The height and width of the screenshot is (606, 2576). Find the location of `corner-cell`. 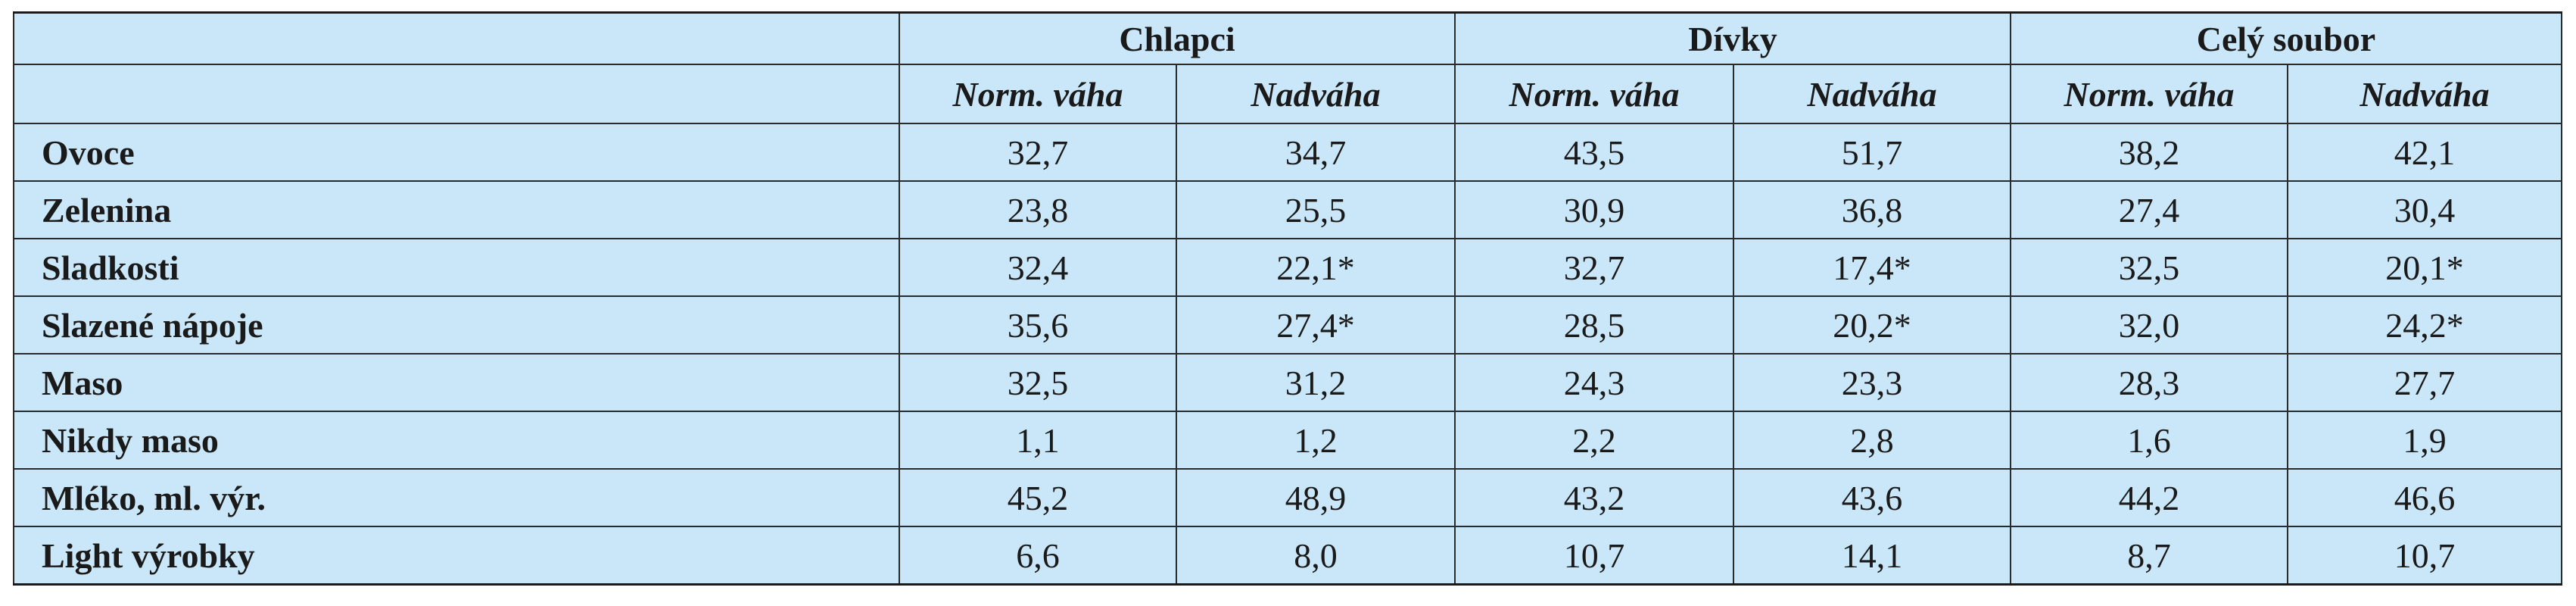

corner-cell is located at coordinates (457, 38).